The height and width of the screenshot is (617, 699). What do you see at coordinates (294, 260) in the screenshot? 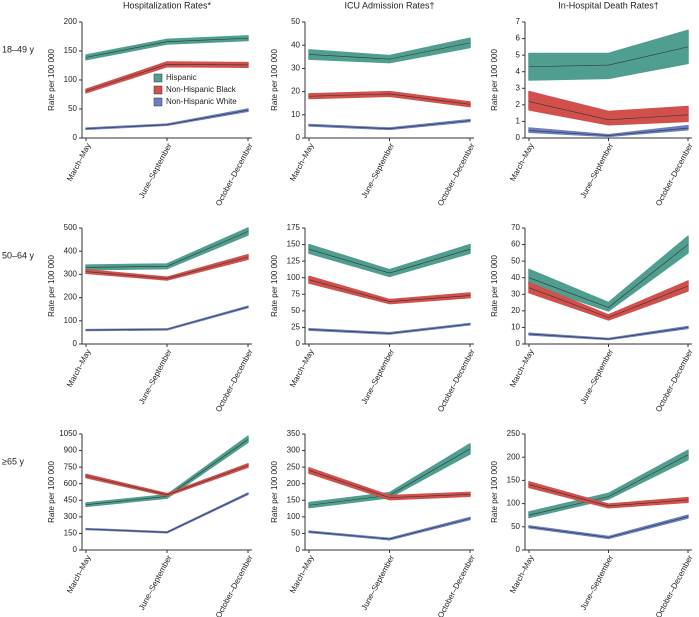
I see `y-tick-label: 125` at bounding box center [294, 260].